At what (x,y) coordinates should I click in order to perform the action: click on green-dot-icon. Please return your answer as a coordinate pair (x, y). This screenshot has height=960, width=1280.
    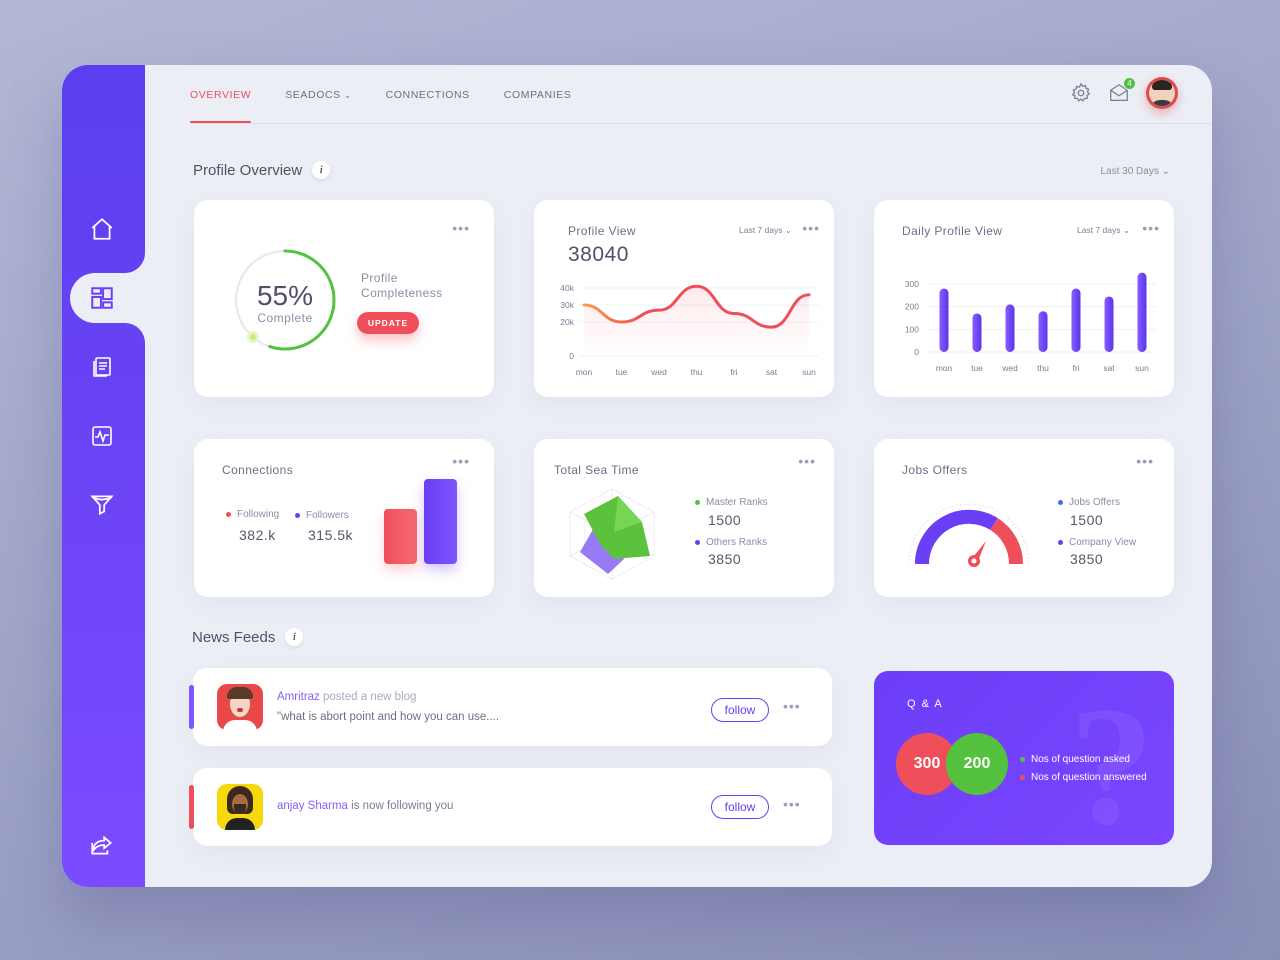
    Looking at the image, I should click on (1022, 759).